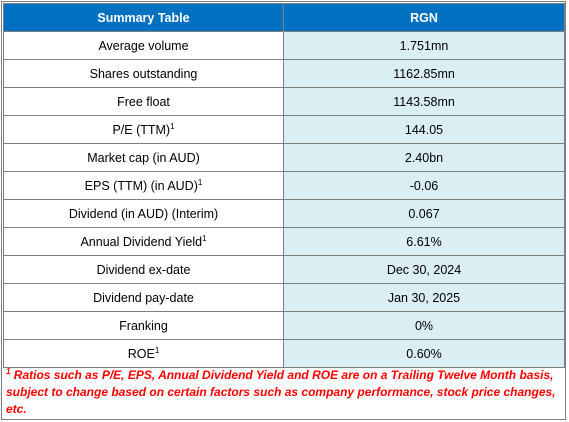  I want to click on table-row: ROE1 0.60%, so click(284, 353).